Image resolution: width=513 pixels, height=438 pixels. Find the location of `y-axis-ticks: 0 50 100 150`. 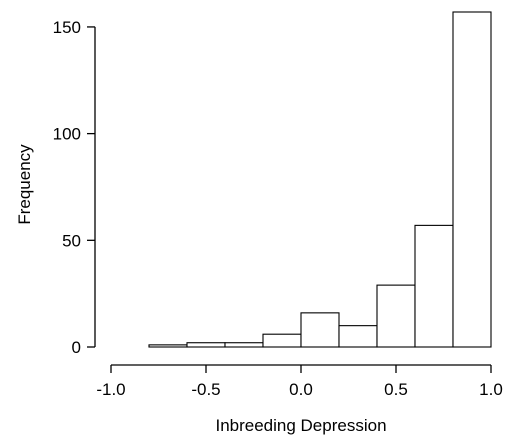

y-axis-ticks: 0 50 100 150 is located at coordinates (74, 187).